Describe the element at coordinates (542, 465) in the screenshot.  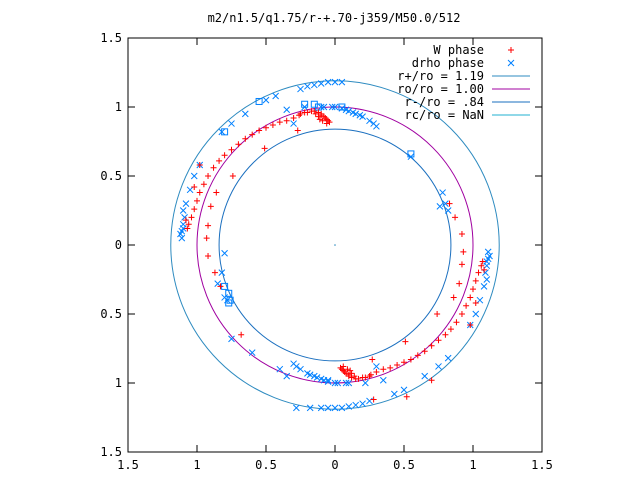
I see `x-tick-label: 1.5` at that location.